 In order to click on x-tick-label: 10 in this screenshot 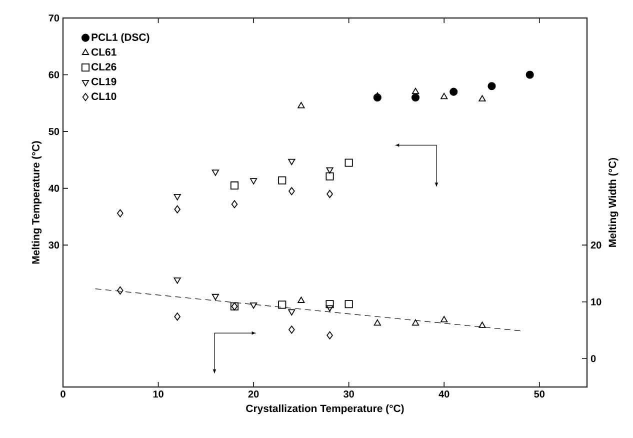, I will do `click(158, 394)`.